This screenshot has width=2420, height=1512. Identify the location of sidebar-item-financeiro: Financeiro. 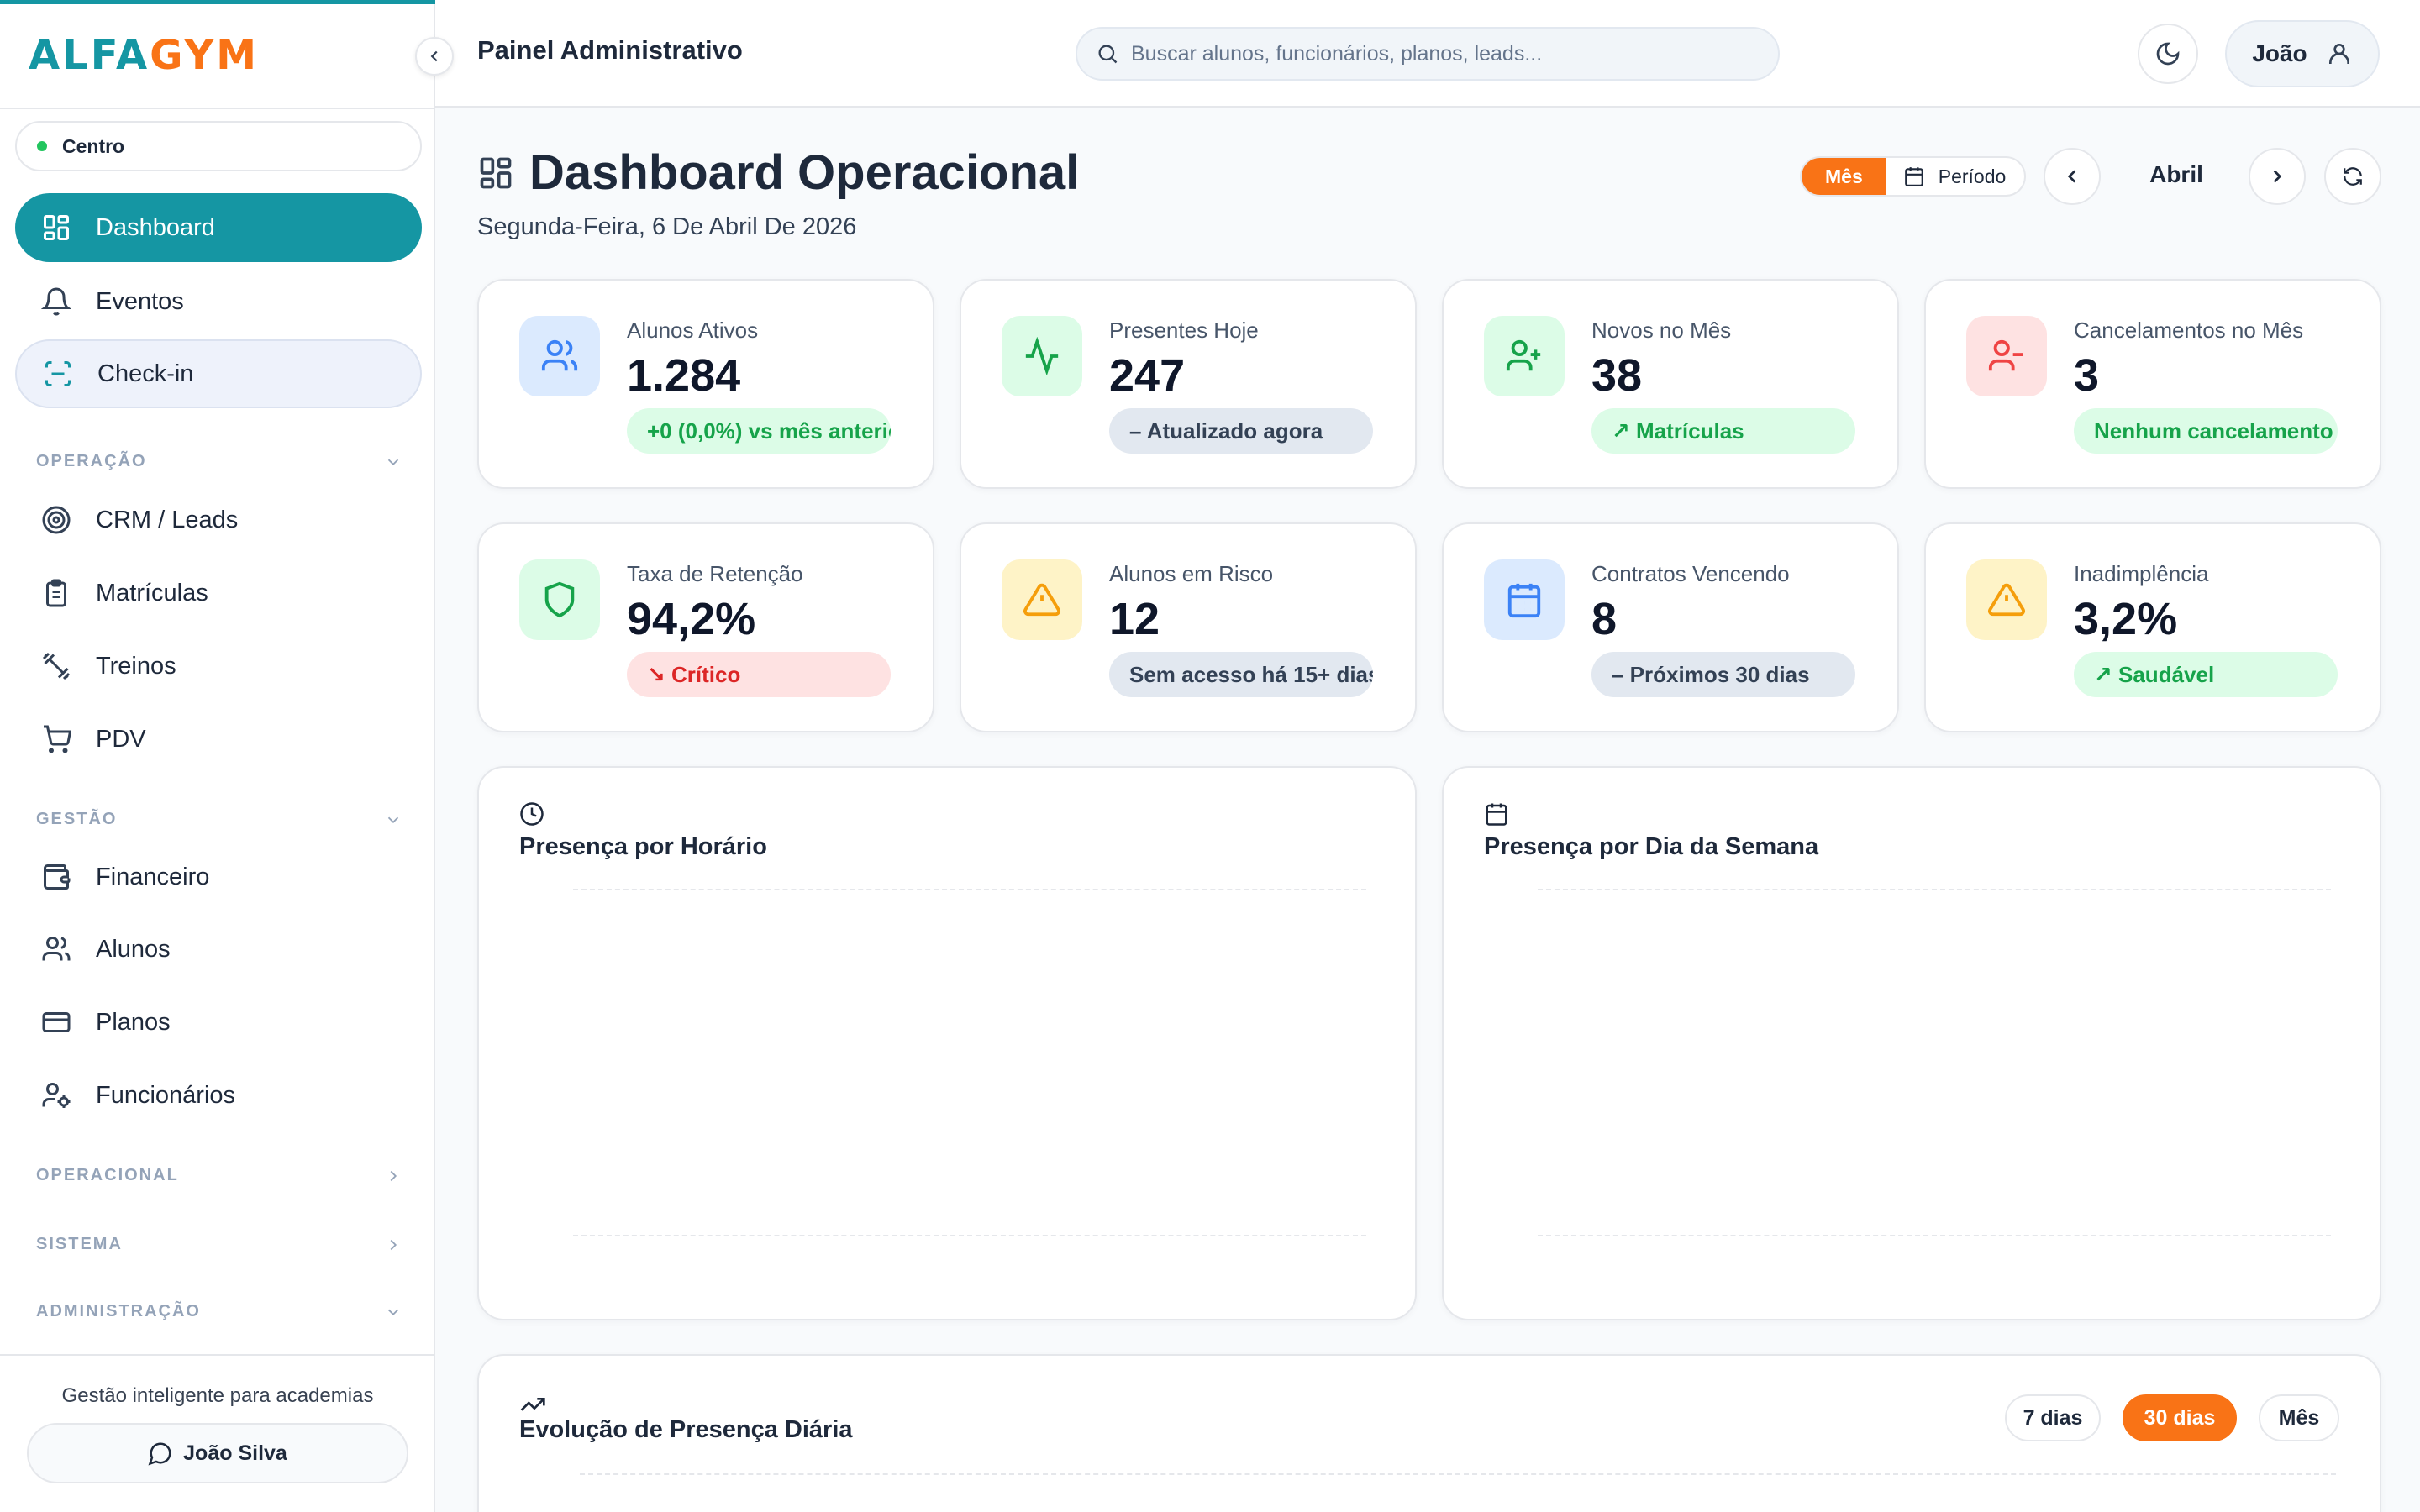
(218, 877).